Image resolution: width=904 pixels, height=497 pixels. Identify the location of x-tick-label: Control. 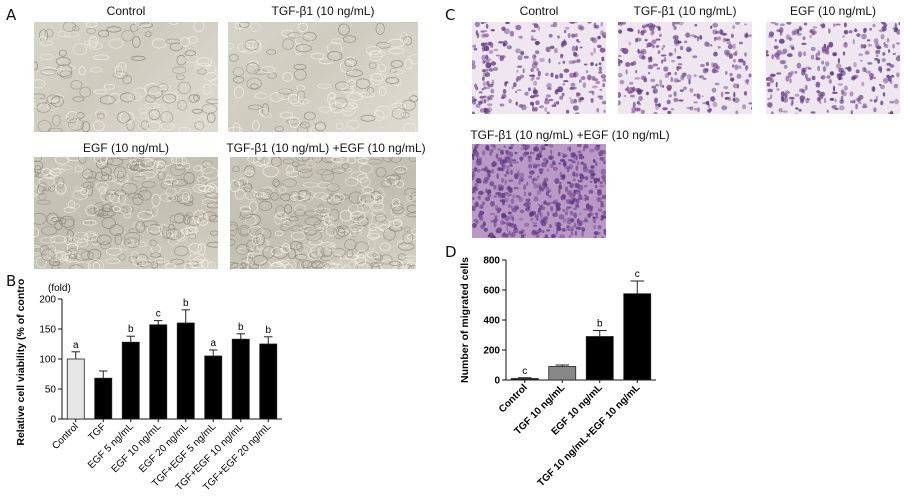
(513, 398).